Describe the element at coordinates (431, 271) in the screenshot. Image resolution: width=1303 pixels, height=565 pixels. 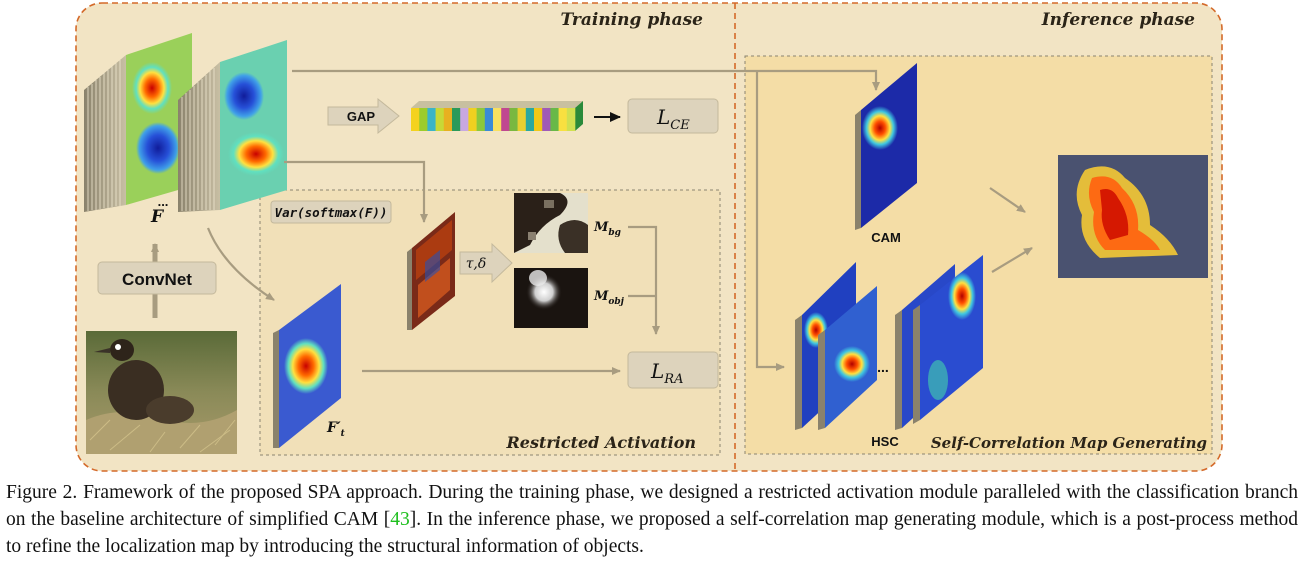
I see `variance-map` at that location.